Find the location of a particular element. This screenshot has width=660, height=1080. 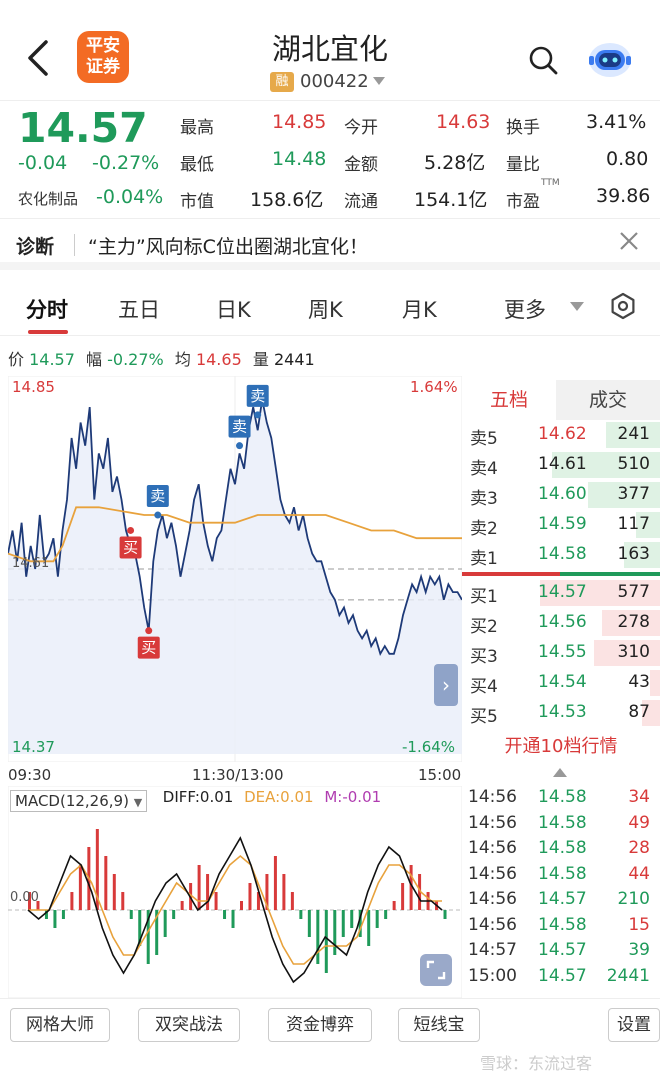

field-value-volume-ratio: 0.80 is located at coordinates (627, 159).